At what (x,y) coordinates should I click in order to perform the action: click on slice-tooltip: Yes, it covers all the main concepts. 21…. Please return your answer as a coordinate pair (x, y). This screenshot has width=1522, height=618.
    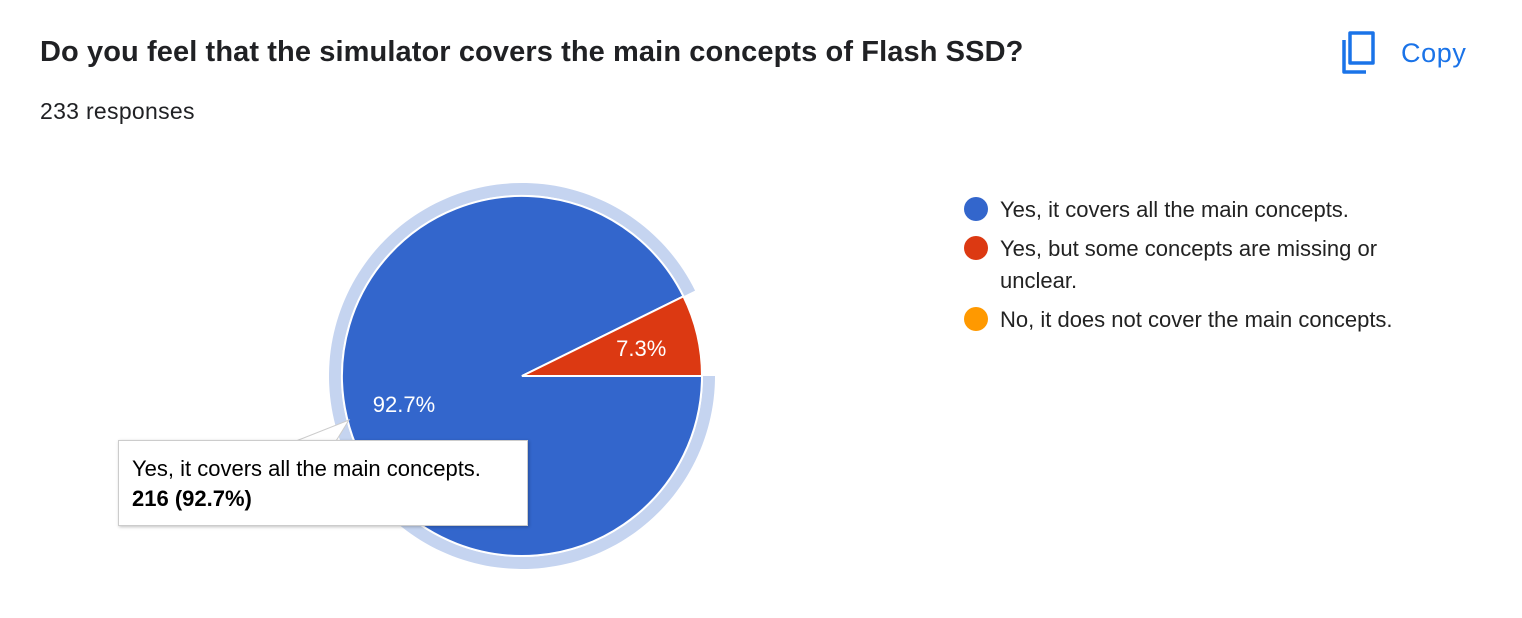
    Looking at the image, I should click on (323, 483).